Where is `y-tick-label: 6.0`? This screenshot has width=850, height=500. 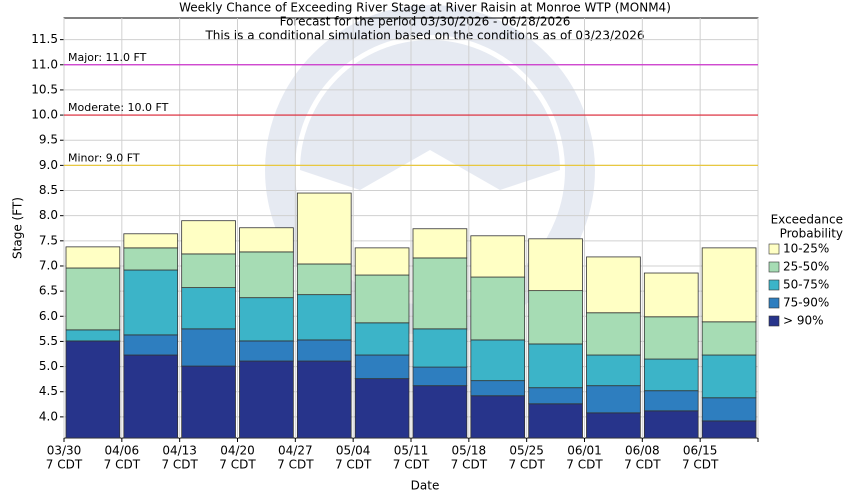
y-tick-label: 6.0 is located at coordinates (48, 316).